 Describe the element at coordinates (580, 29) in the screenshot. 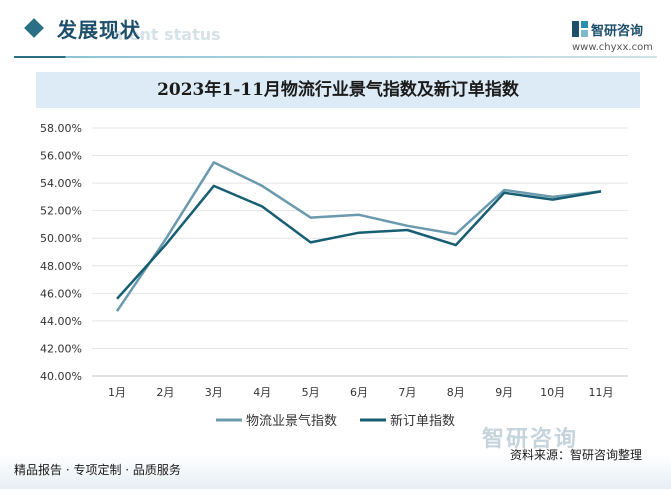

I see `brand-logo-icon` at that location.